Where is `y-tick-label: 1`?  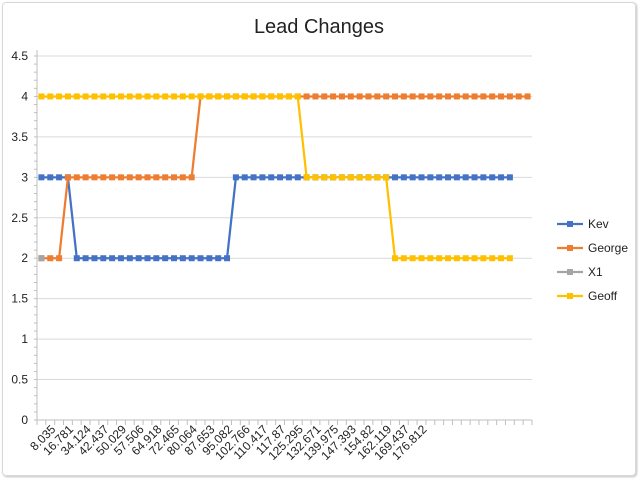 y-tick-label: 1 is located at coordinates (24, 339).